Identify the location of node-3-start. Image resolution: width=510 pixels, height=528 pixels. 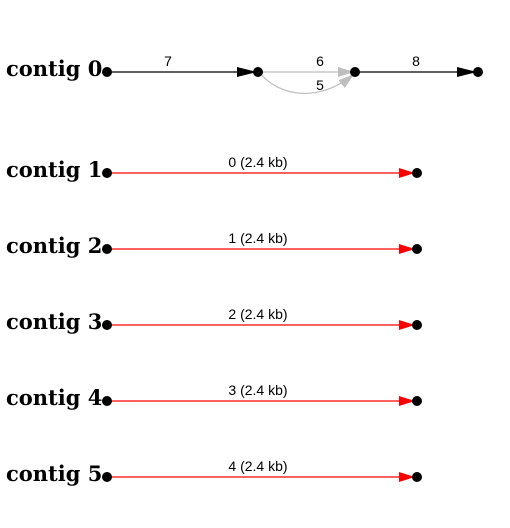
(107, 325).